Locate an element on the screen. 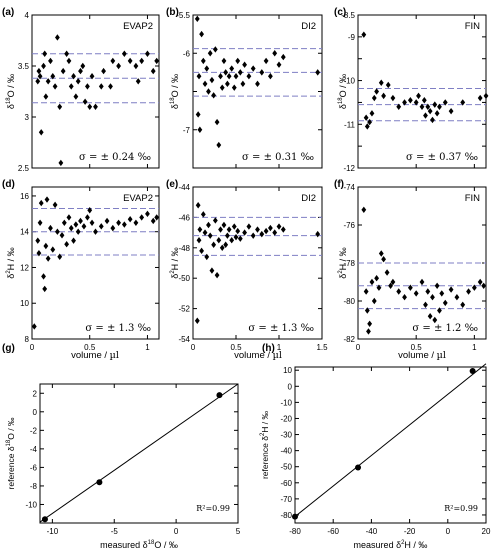 The width and height of the screenshot is (500, 554). x-axis-label-volume-text: volume / is located at coordinates (417, 355).